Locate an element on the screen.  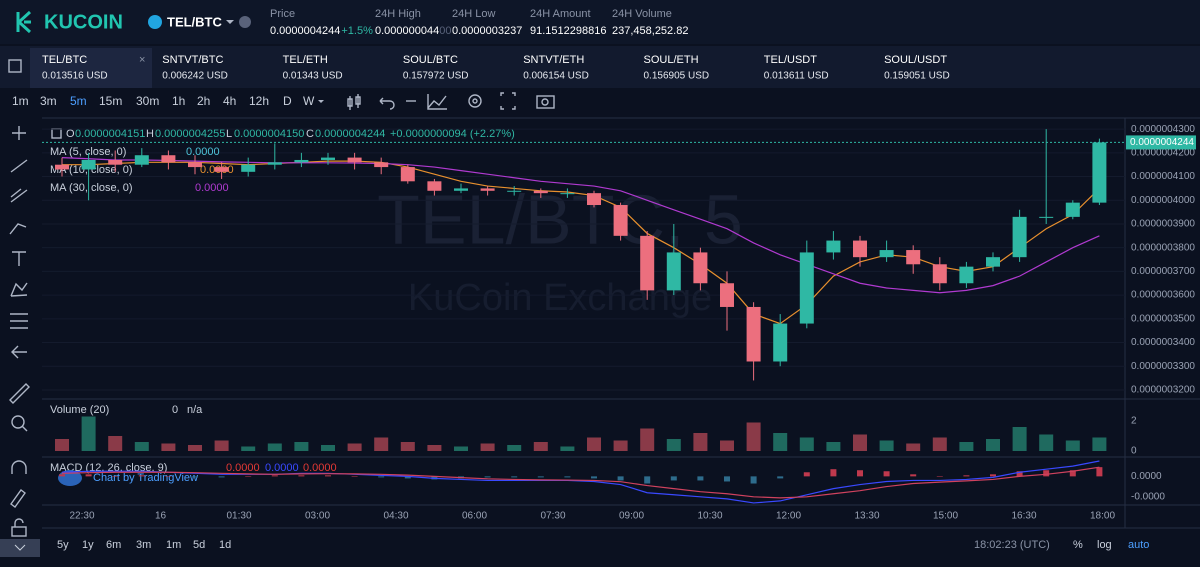
pair-selector: TEL/BTC is located at coordinates (194, 21).